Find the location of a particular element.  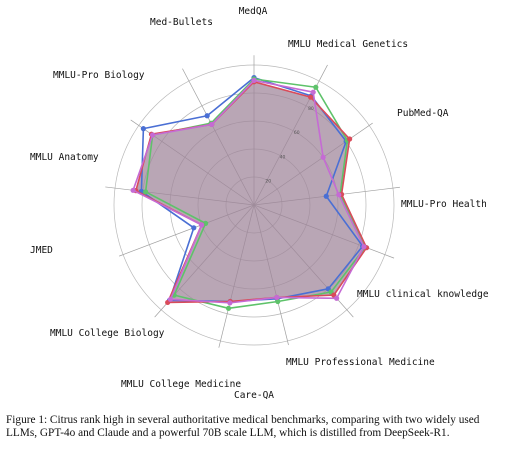

series-4-point-jmed is located at coordinates (202, 225).